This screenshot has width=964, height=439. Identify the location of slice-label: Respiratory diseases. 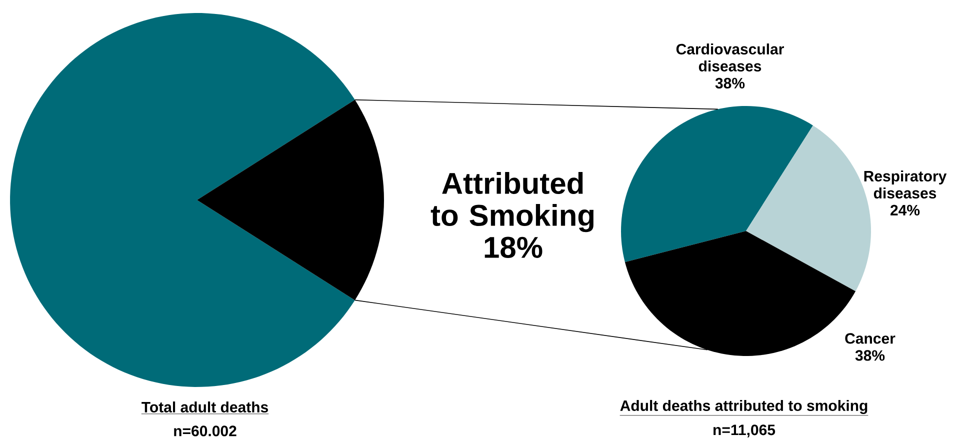
(905, 184).